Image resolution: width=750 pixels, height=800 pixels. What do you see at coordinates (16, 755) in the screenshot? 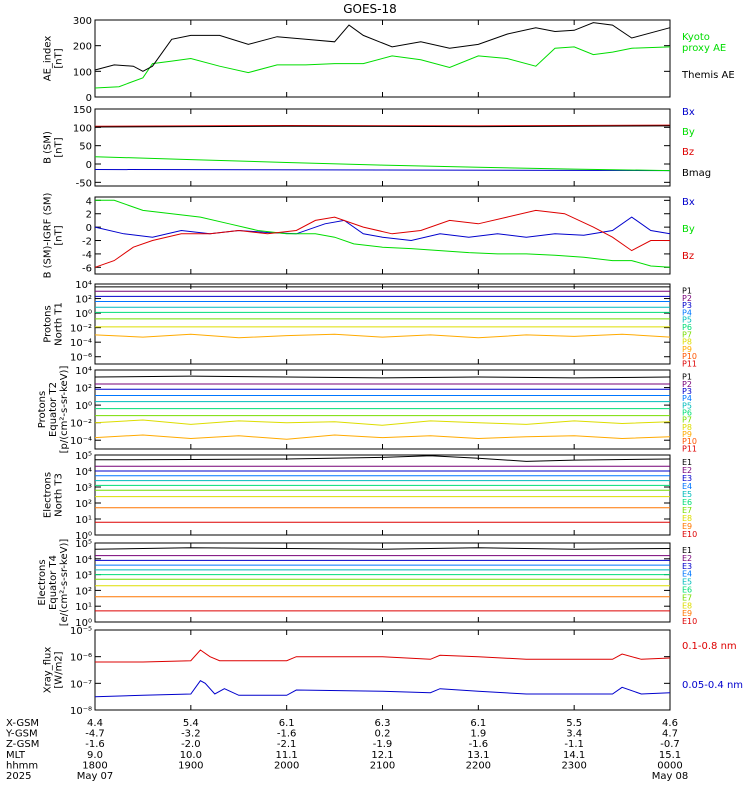
I see `x-axis-row-label: MLT` at bounding box center [16, 755].